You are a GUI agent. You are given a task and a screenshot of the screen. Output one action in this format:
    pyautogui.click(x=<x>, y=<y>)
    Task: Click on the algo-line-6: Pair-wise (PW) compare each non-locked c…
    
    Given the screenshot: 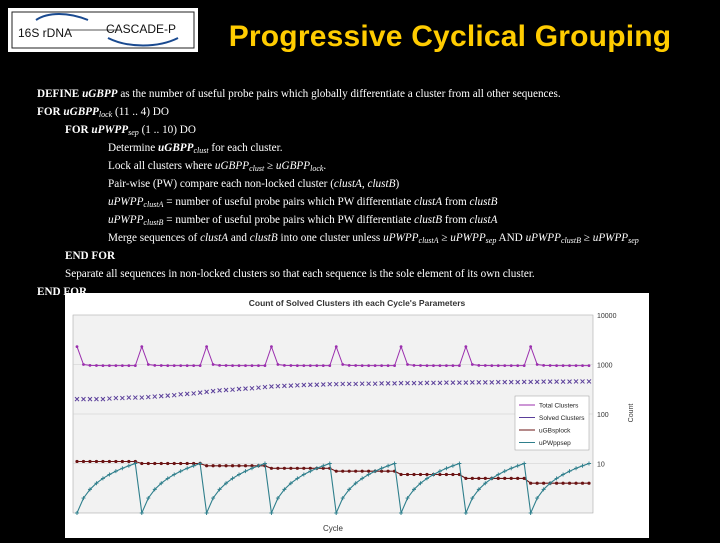 What is the action you would take?
    pyautogui.click(x=254, y=184)
    